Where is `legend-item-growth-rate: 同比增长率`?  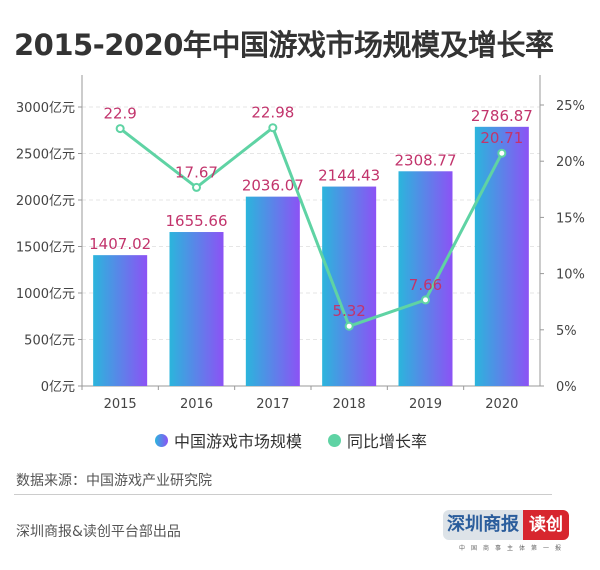
legend-item-growth-rate: 同比增长率 is located at coordinates (377, 440).